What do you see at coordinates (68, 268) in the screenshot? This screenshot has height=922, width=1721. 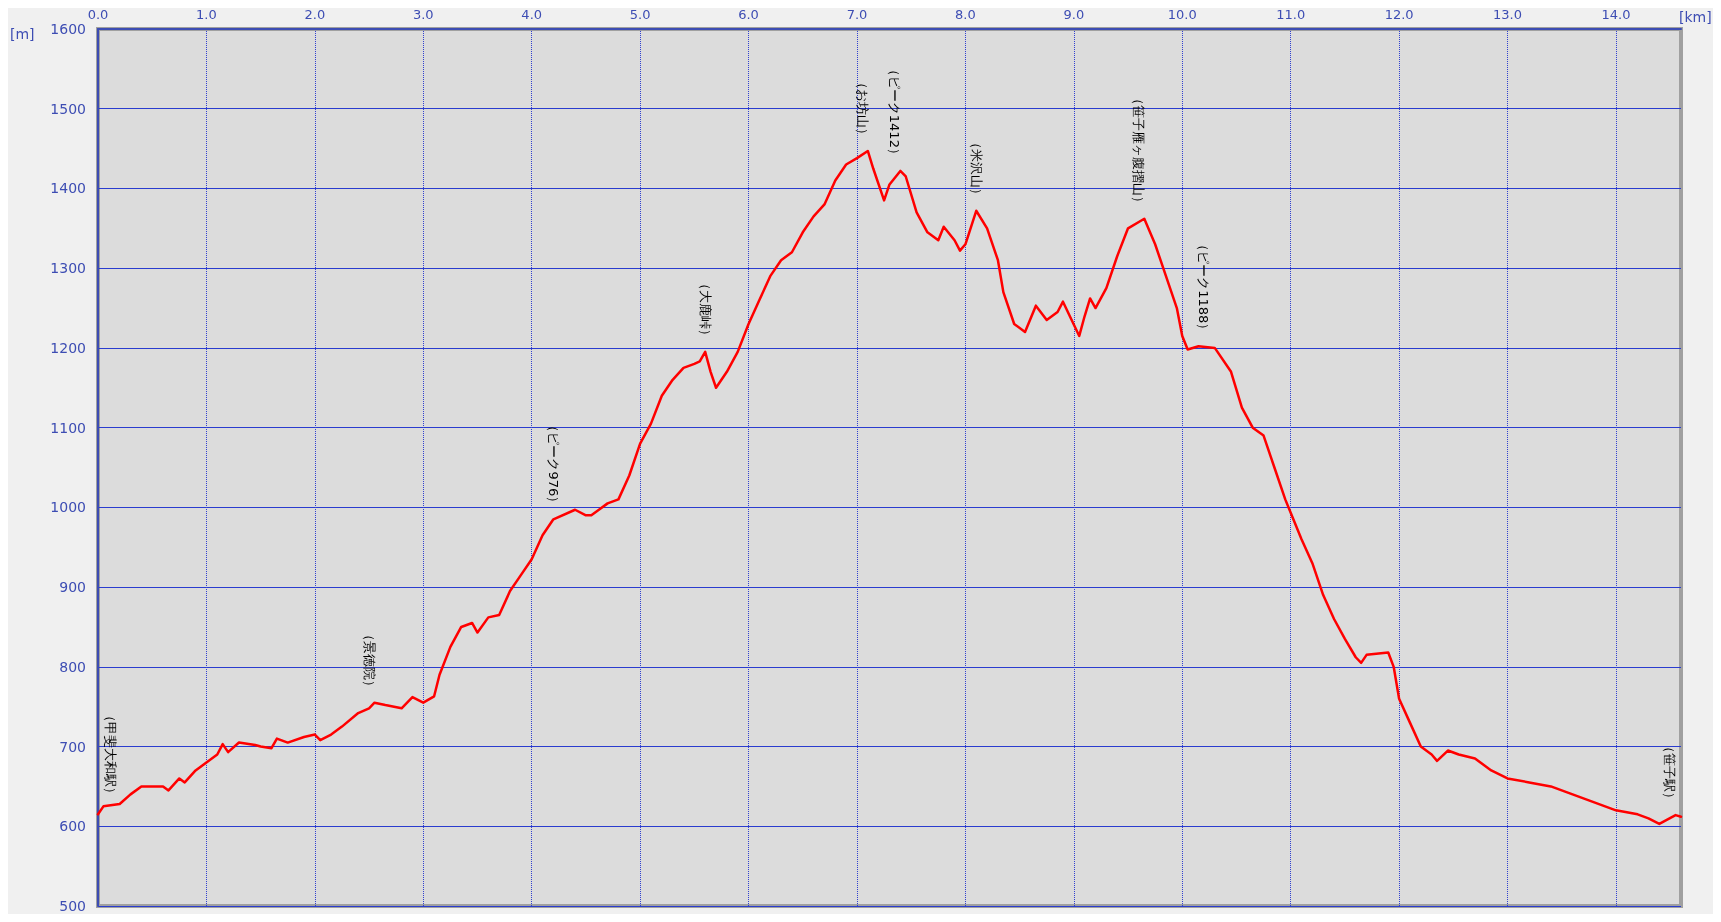 I see `y-tick-label: 1300` at bounding box center [68, 268].